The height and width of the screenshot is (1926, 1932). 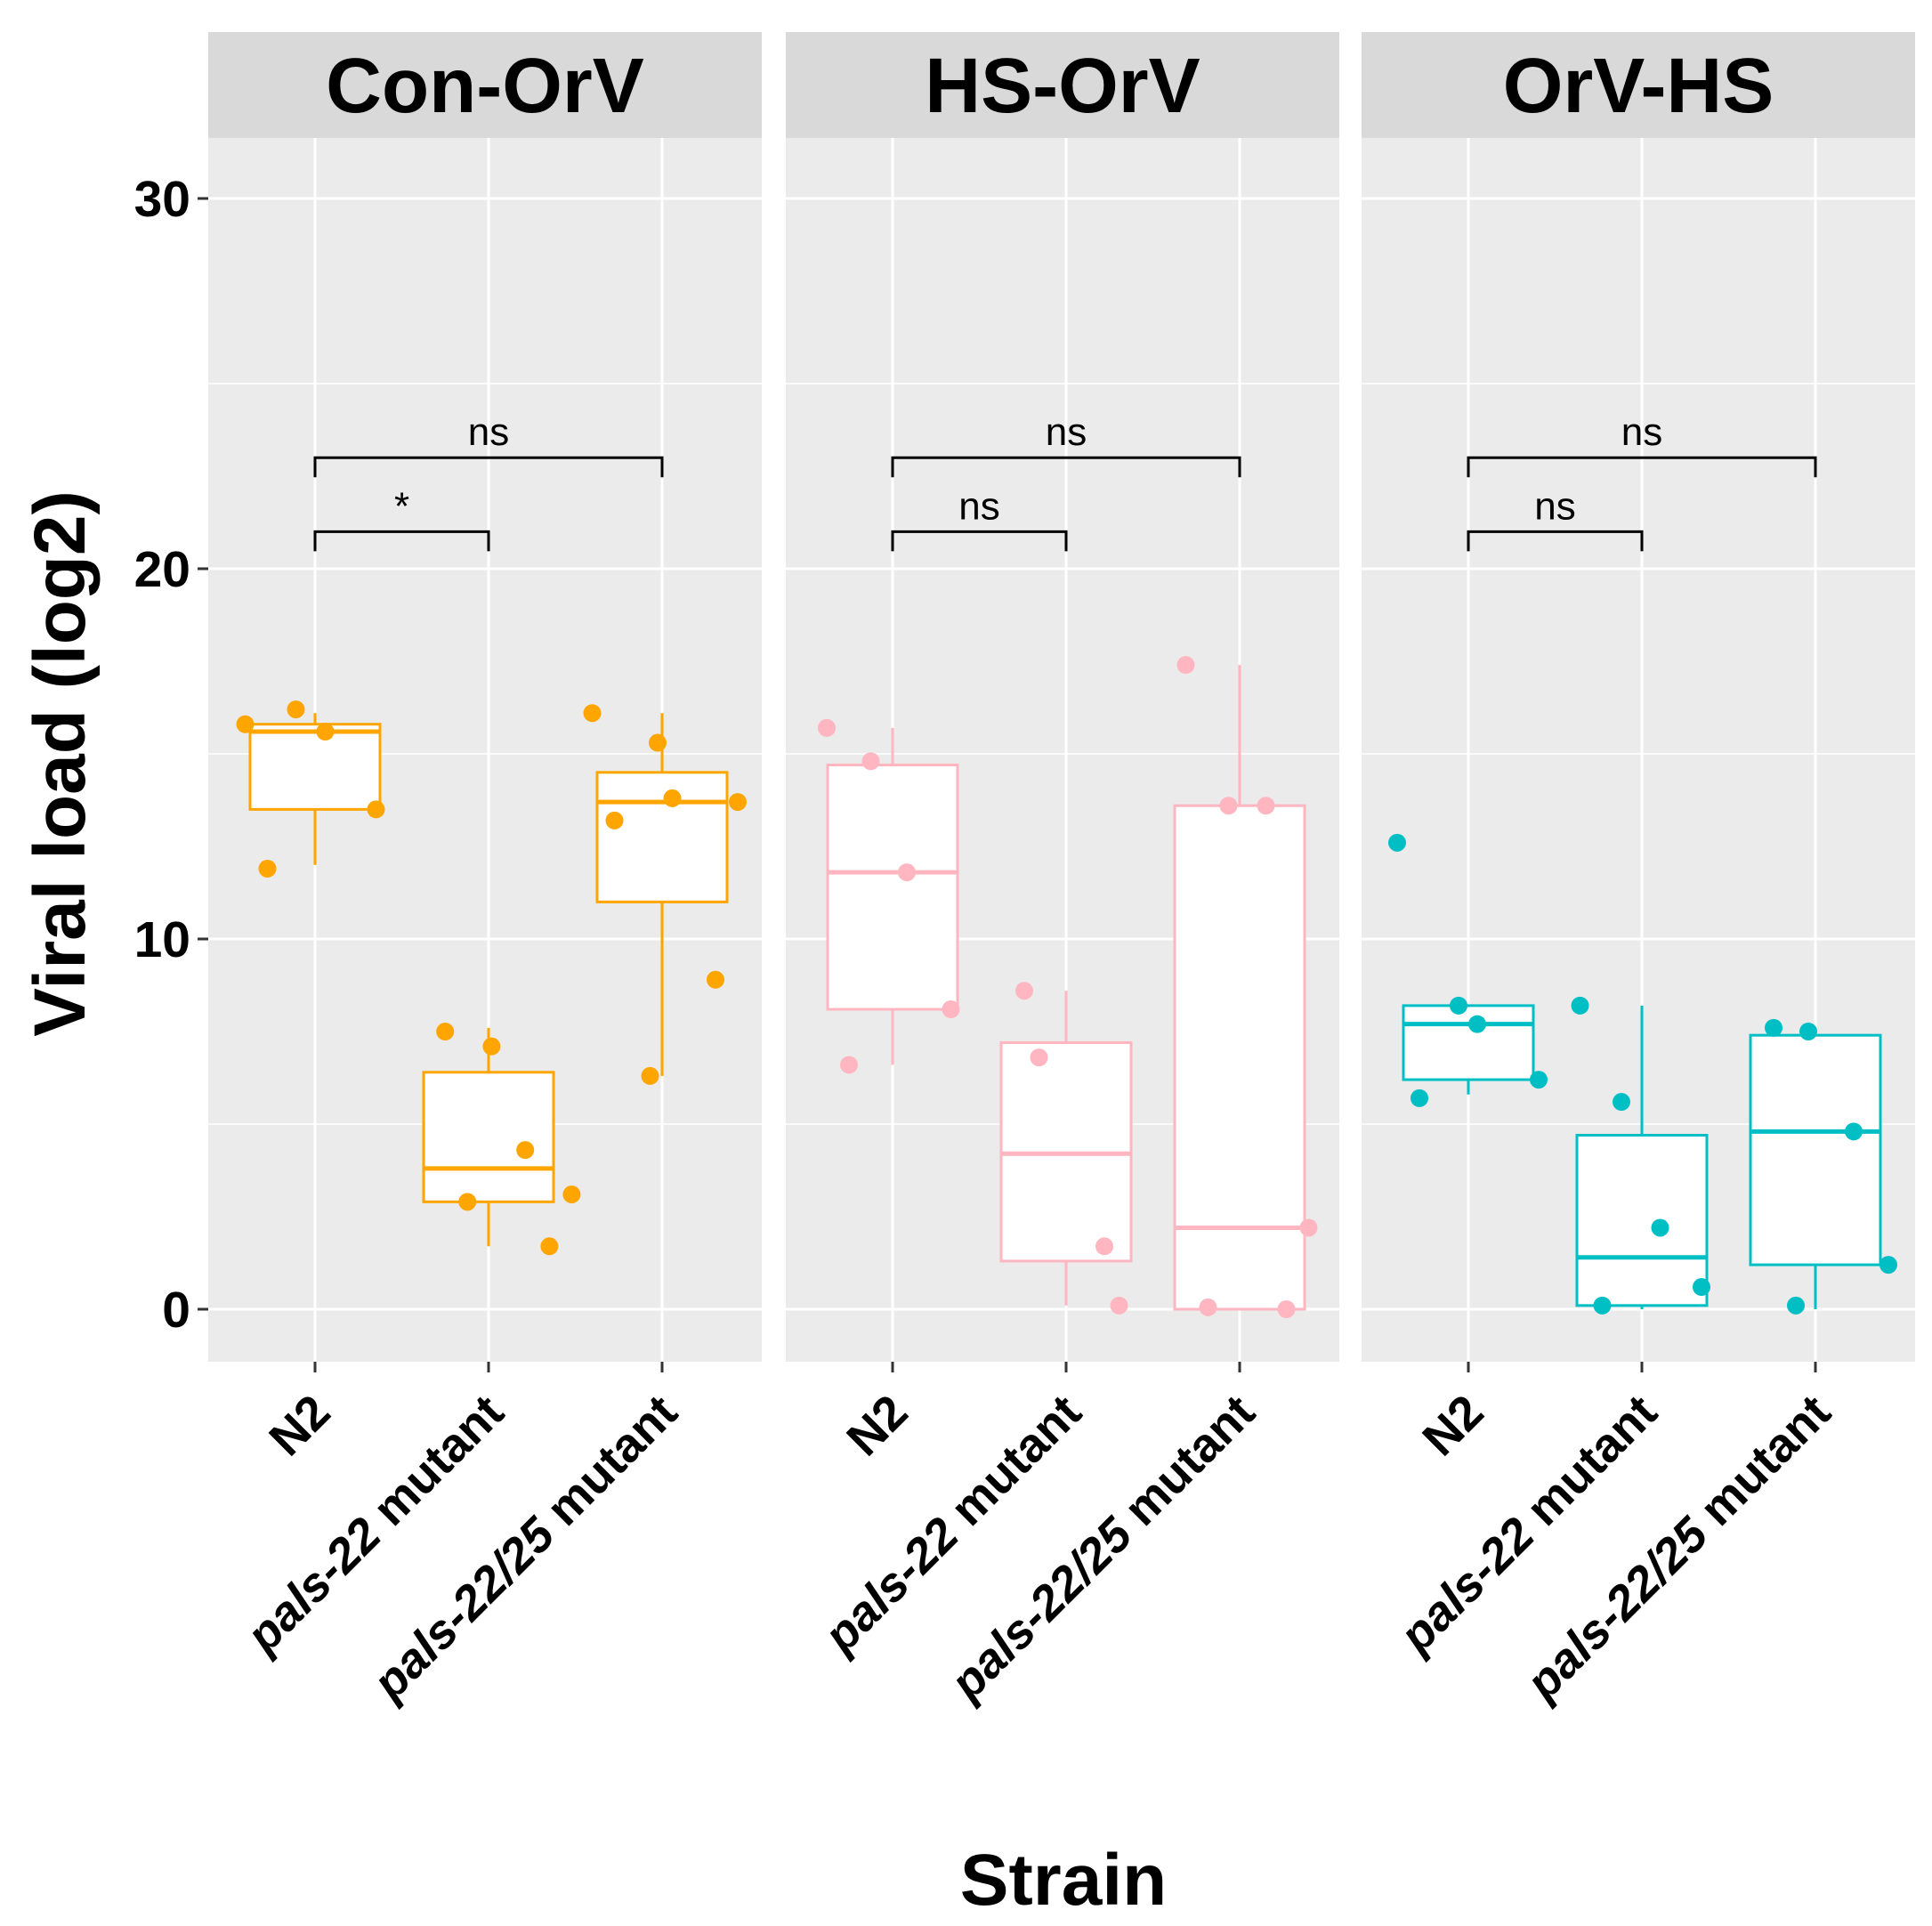 I want to click on y-tick-label: 30, so click(x=162, y=199).